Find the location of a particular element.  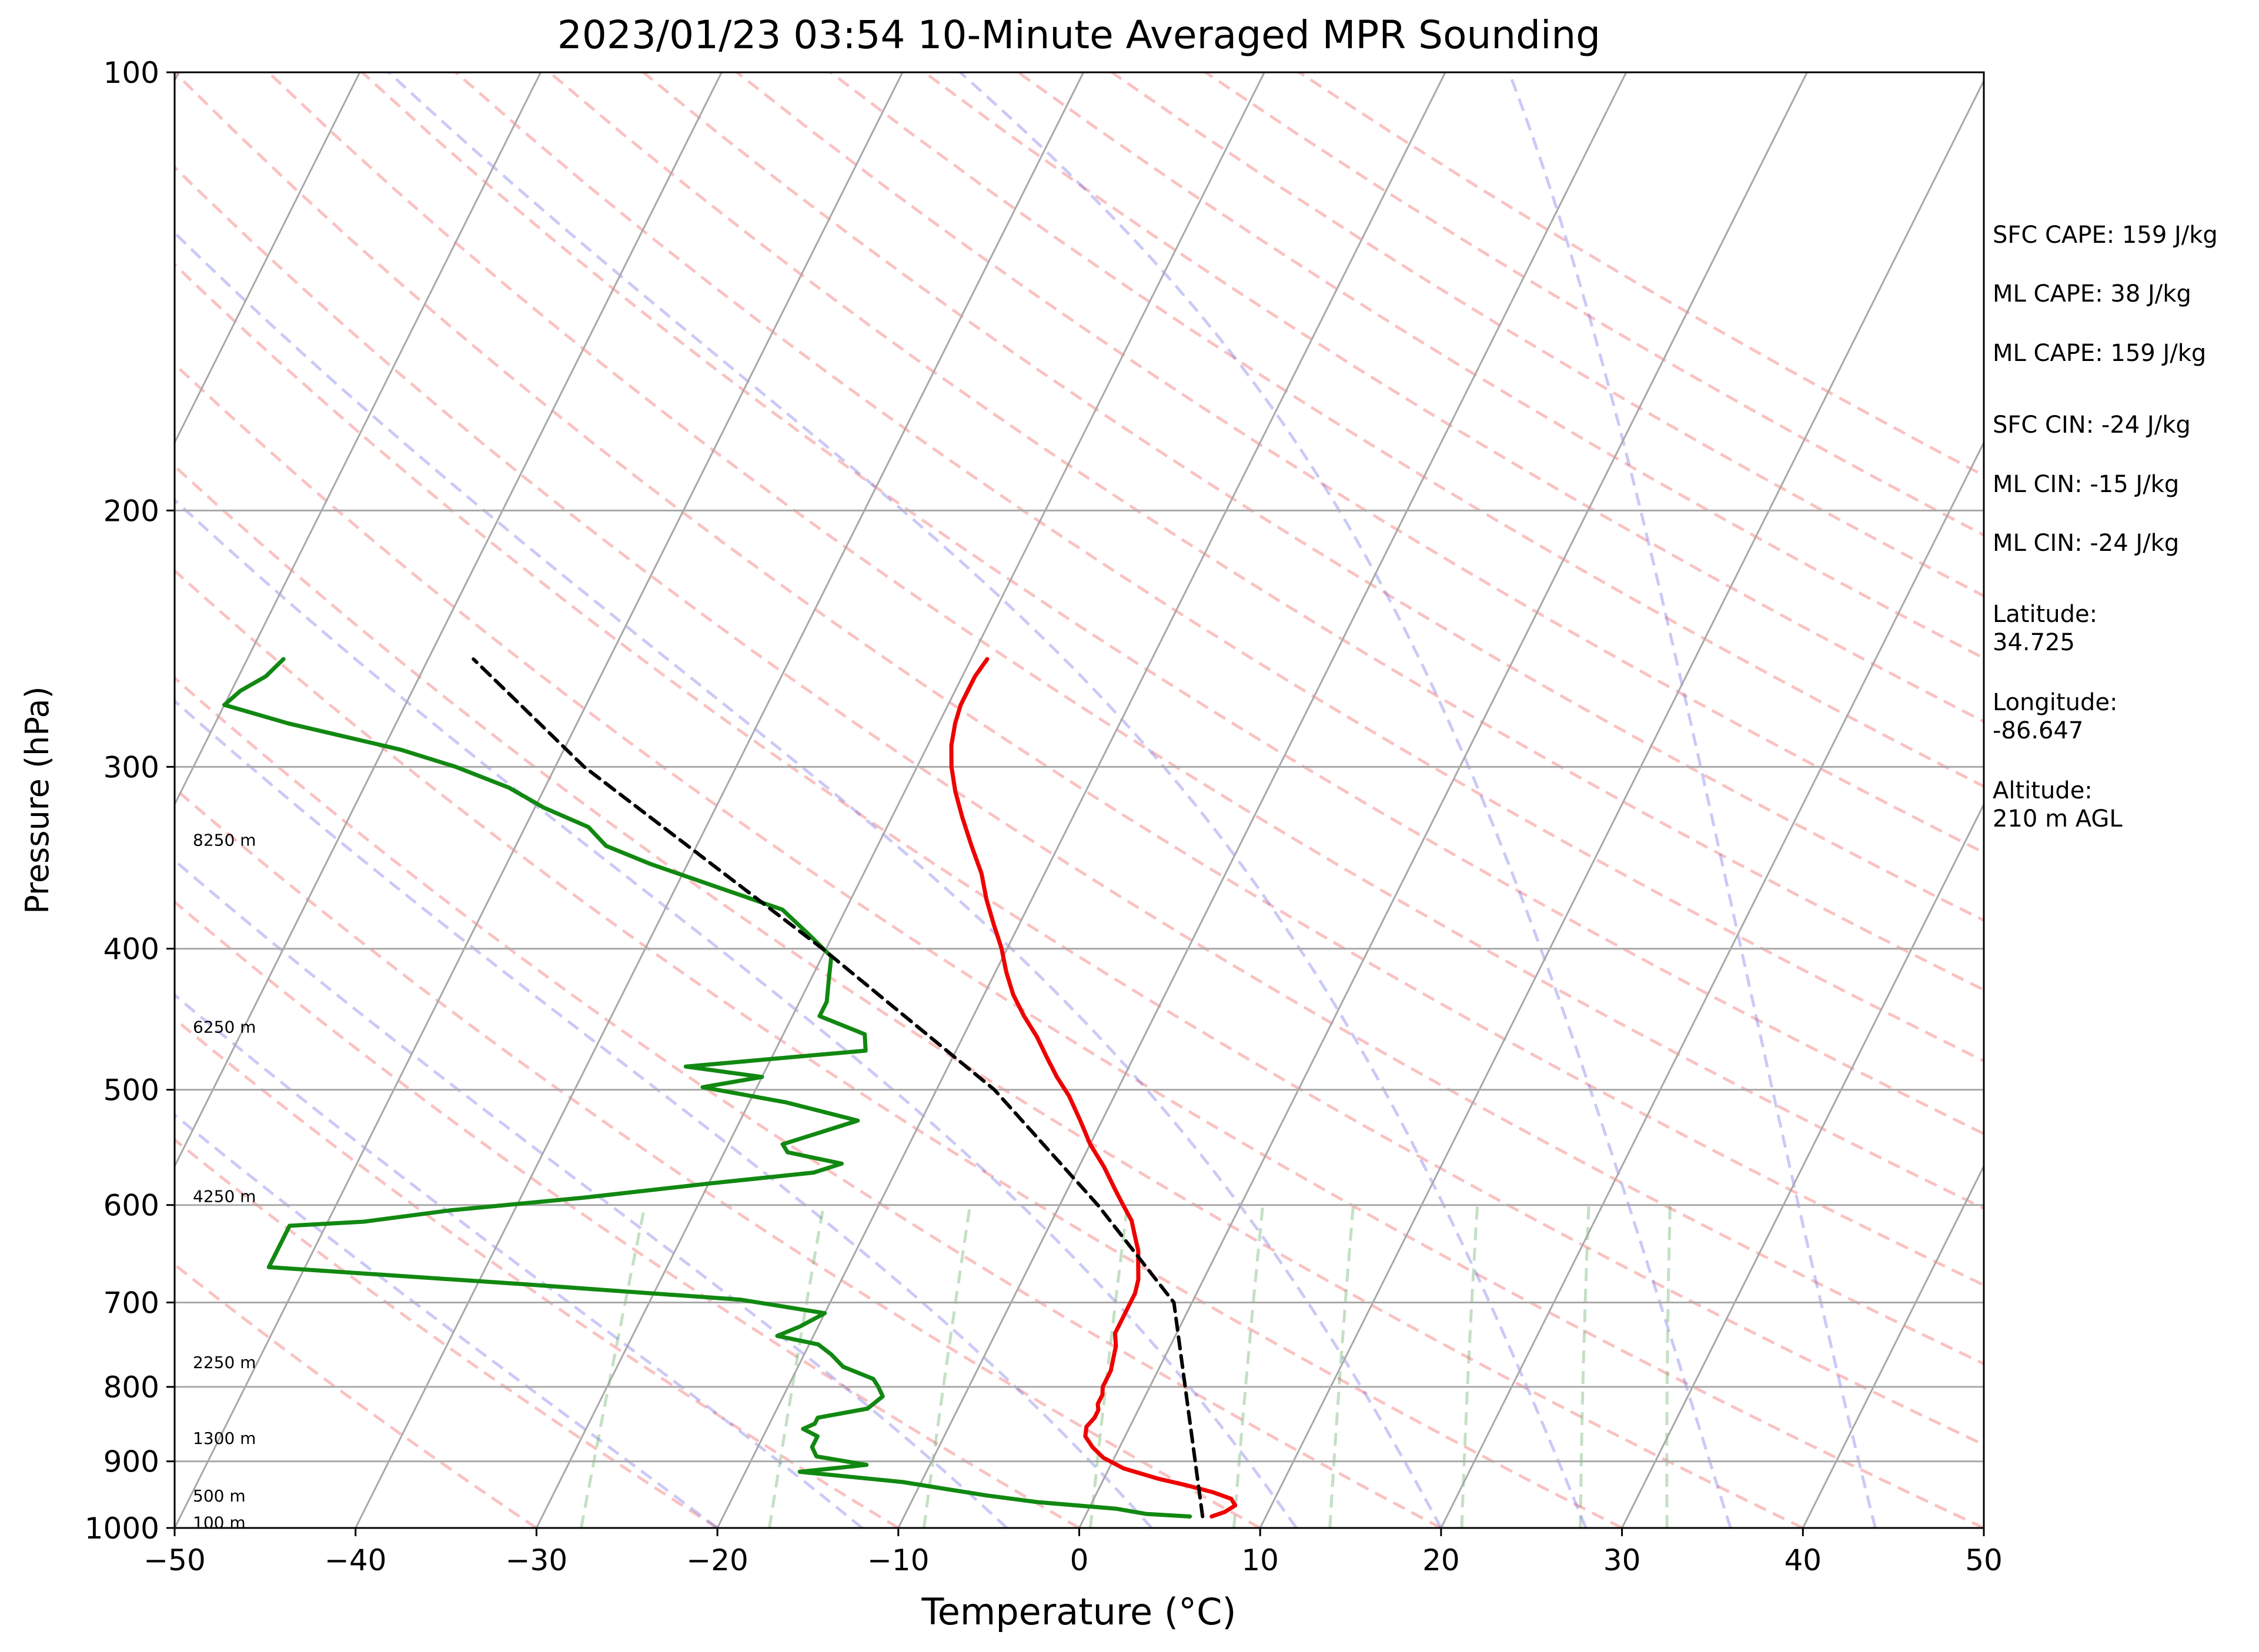

y-tick-label: 600 is located at coordinates (131, 1206).